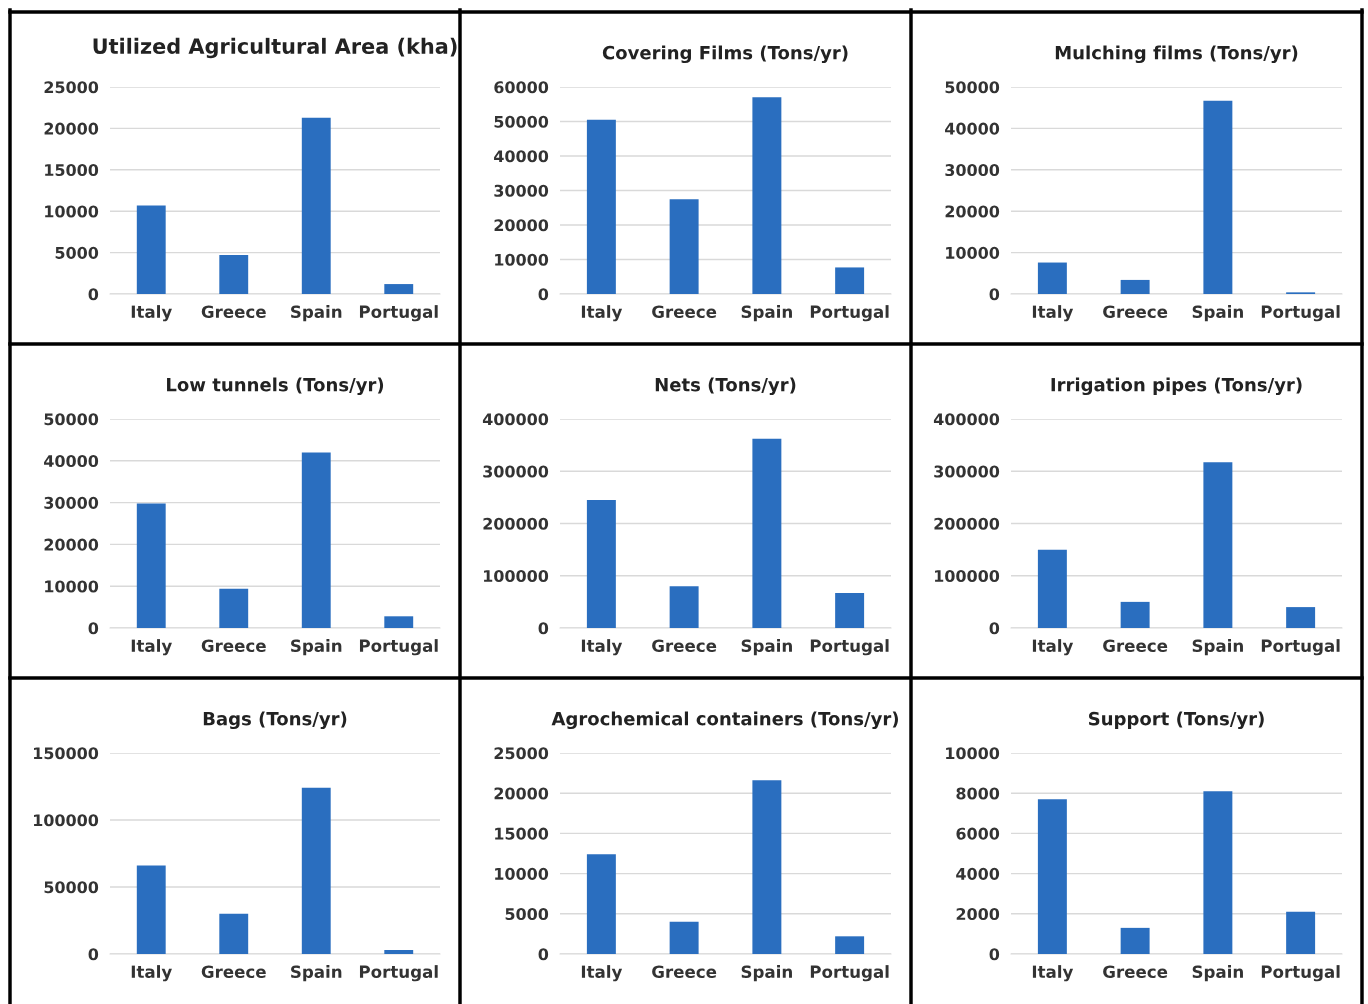 Image resolution: width=1368 pixels, height=1004 pixels. What do you see at coordinates (522, 833) in the screenshot?
I see `y-tick-label: 15000` at bounding box center [522, 833].